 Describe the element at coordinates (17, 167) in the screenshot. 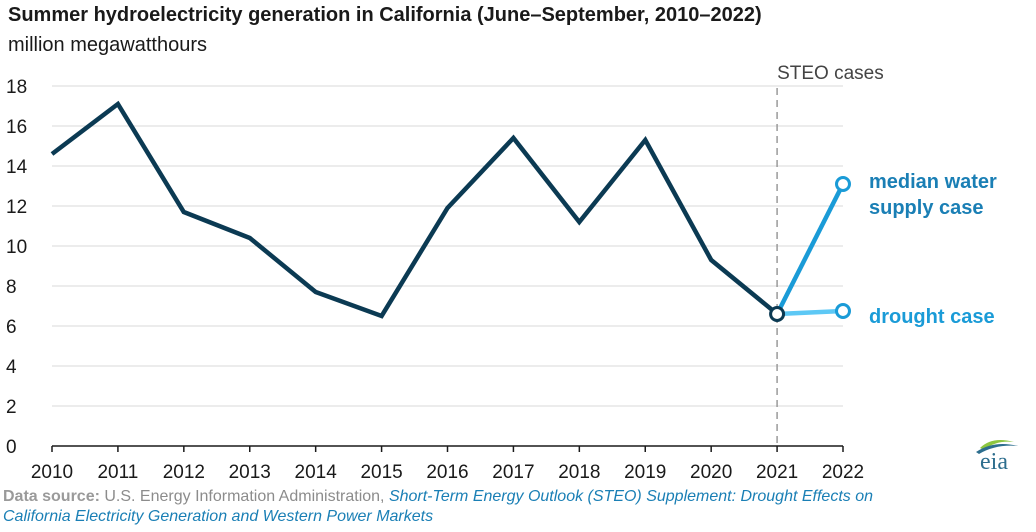

I see `y-tick-label: 14` at that location.